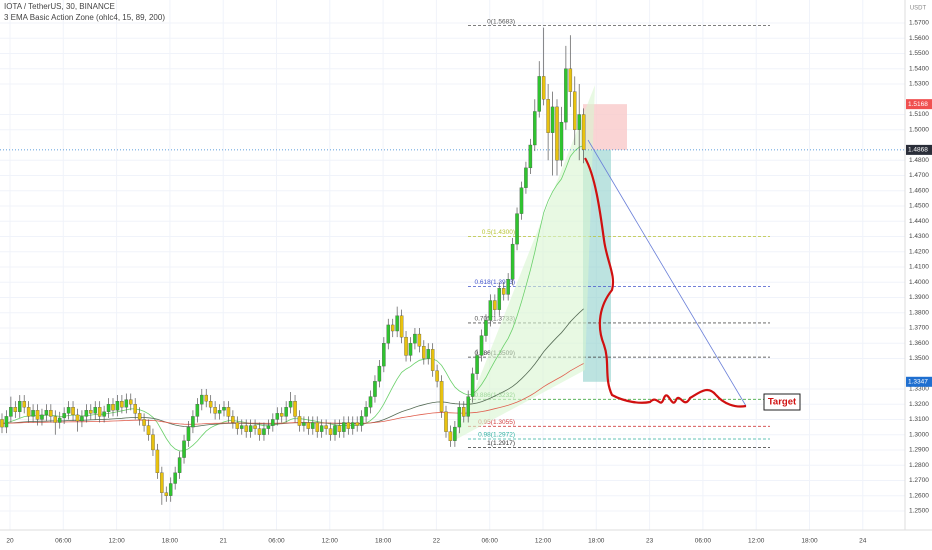  I want to click on y-tick-label: 1.2700, so click(919, 480).